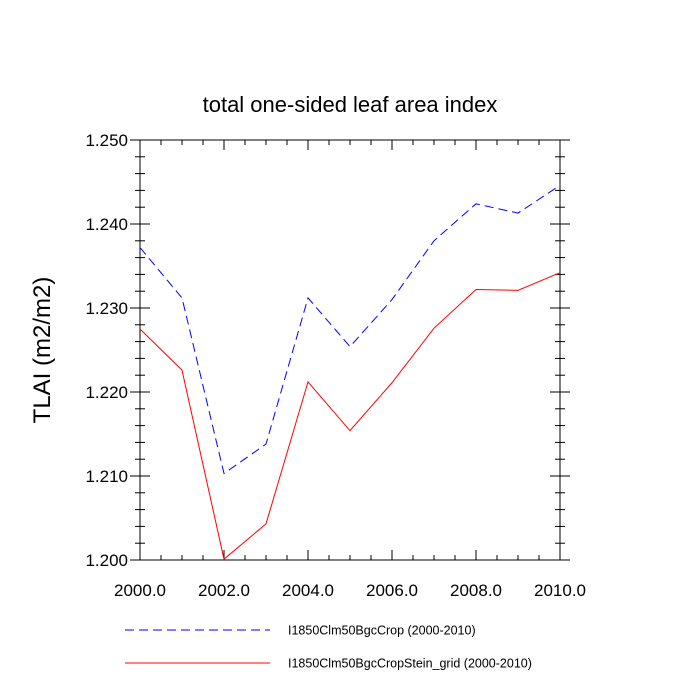  Describe the element at coordinates (410, 664) in the screenshot. I see `legend-label-2: I1850Clm50BgcCropStein_grid (2000-2010)` at that location.